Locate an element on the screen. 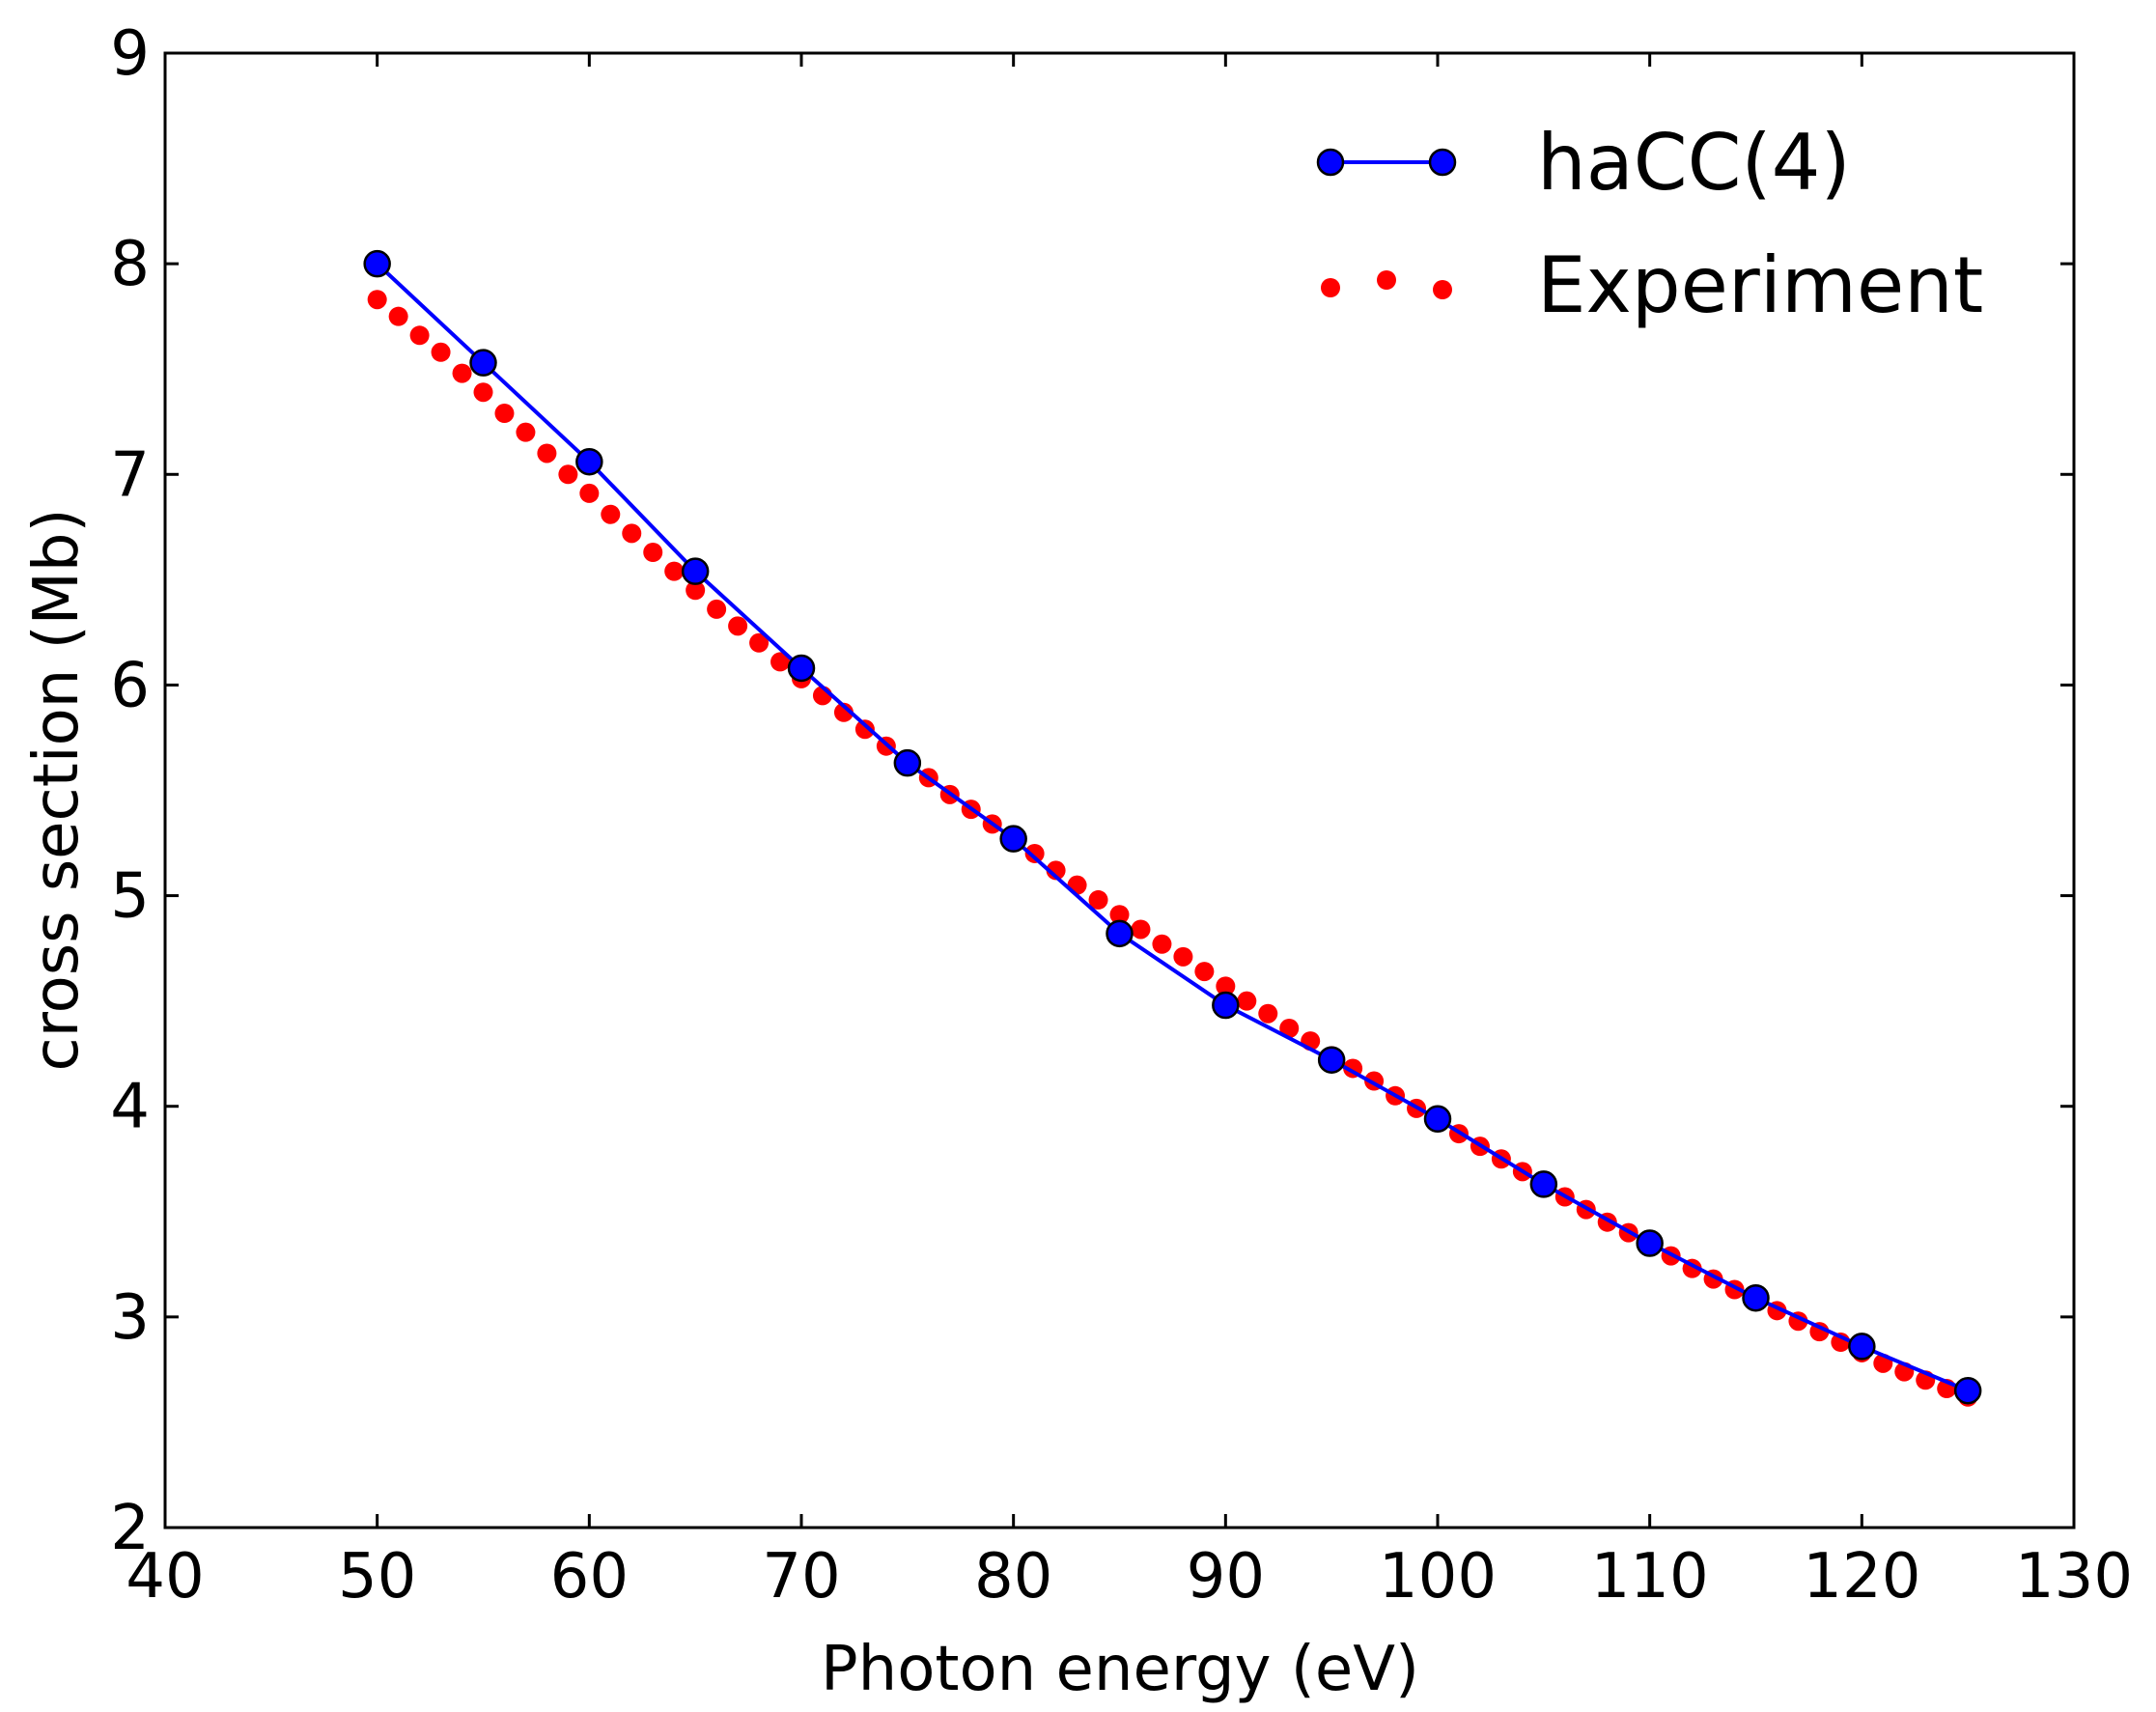  legend-label-experiment: Experiment is located at coordinates (1760, 285).